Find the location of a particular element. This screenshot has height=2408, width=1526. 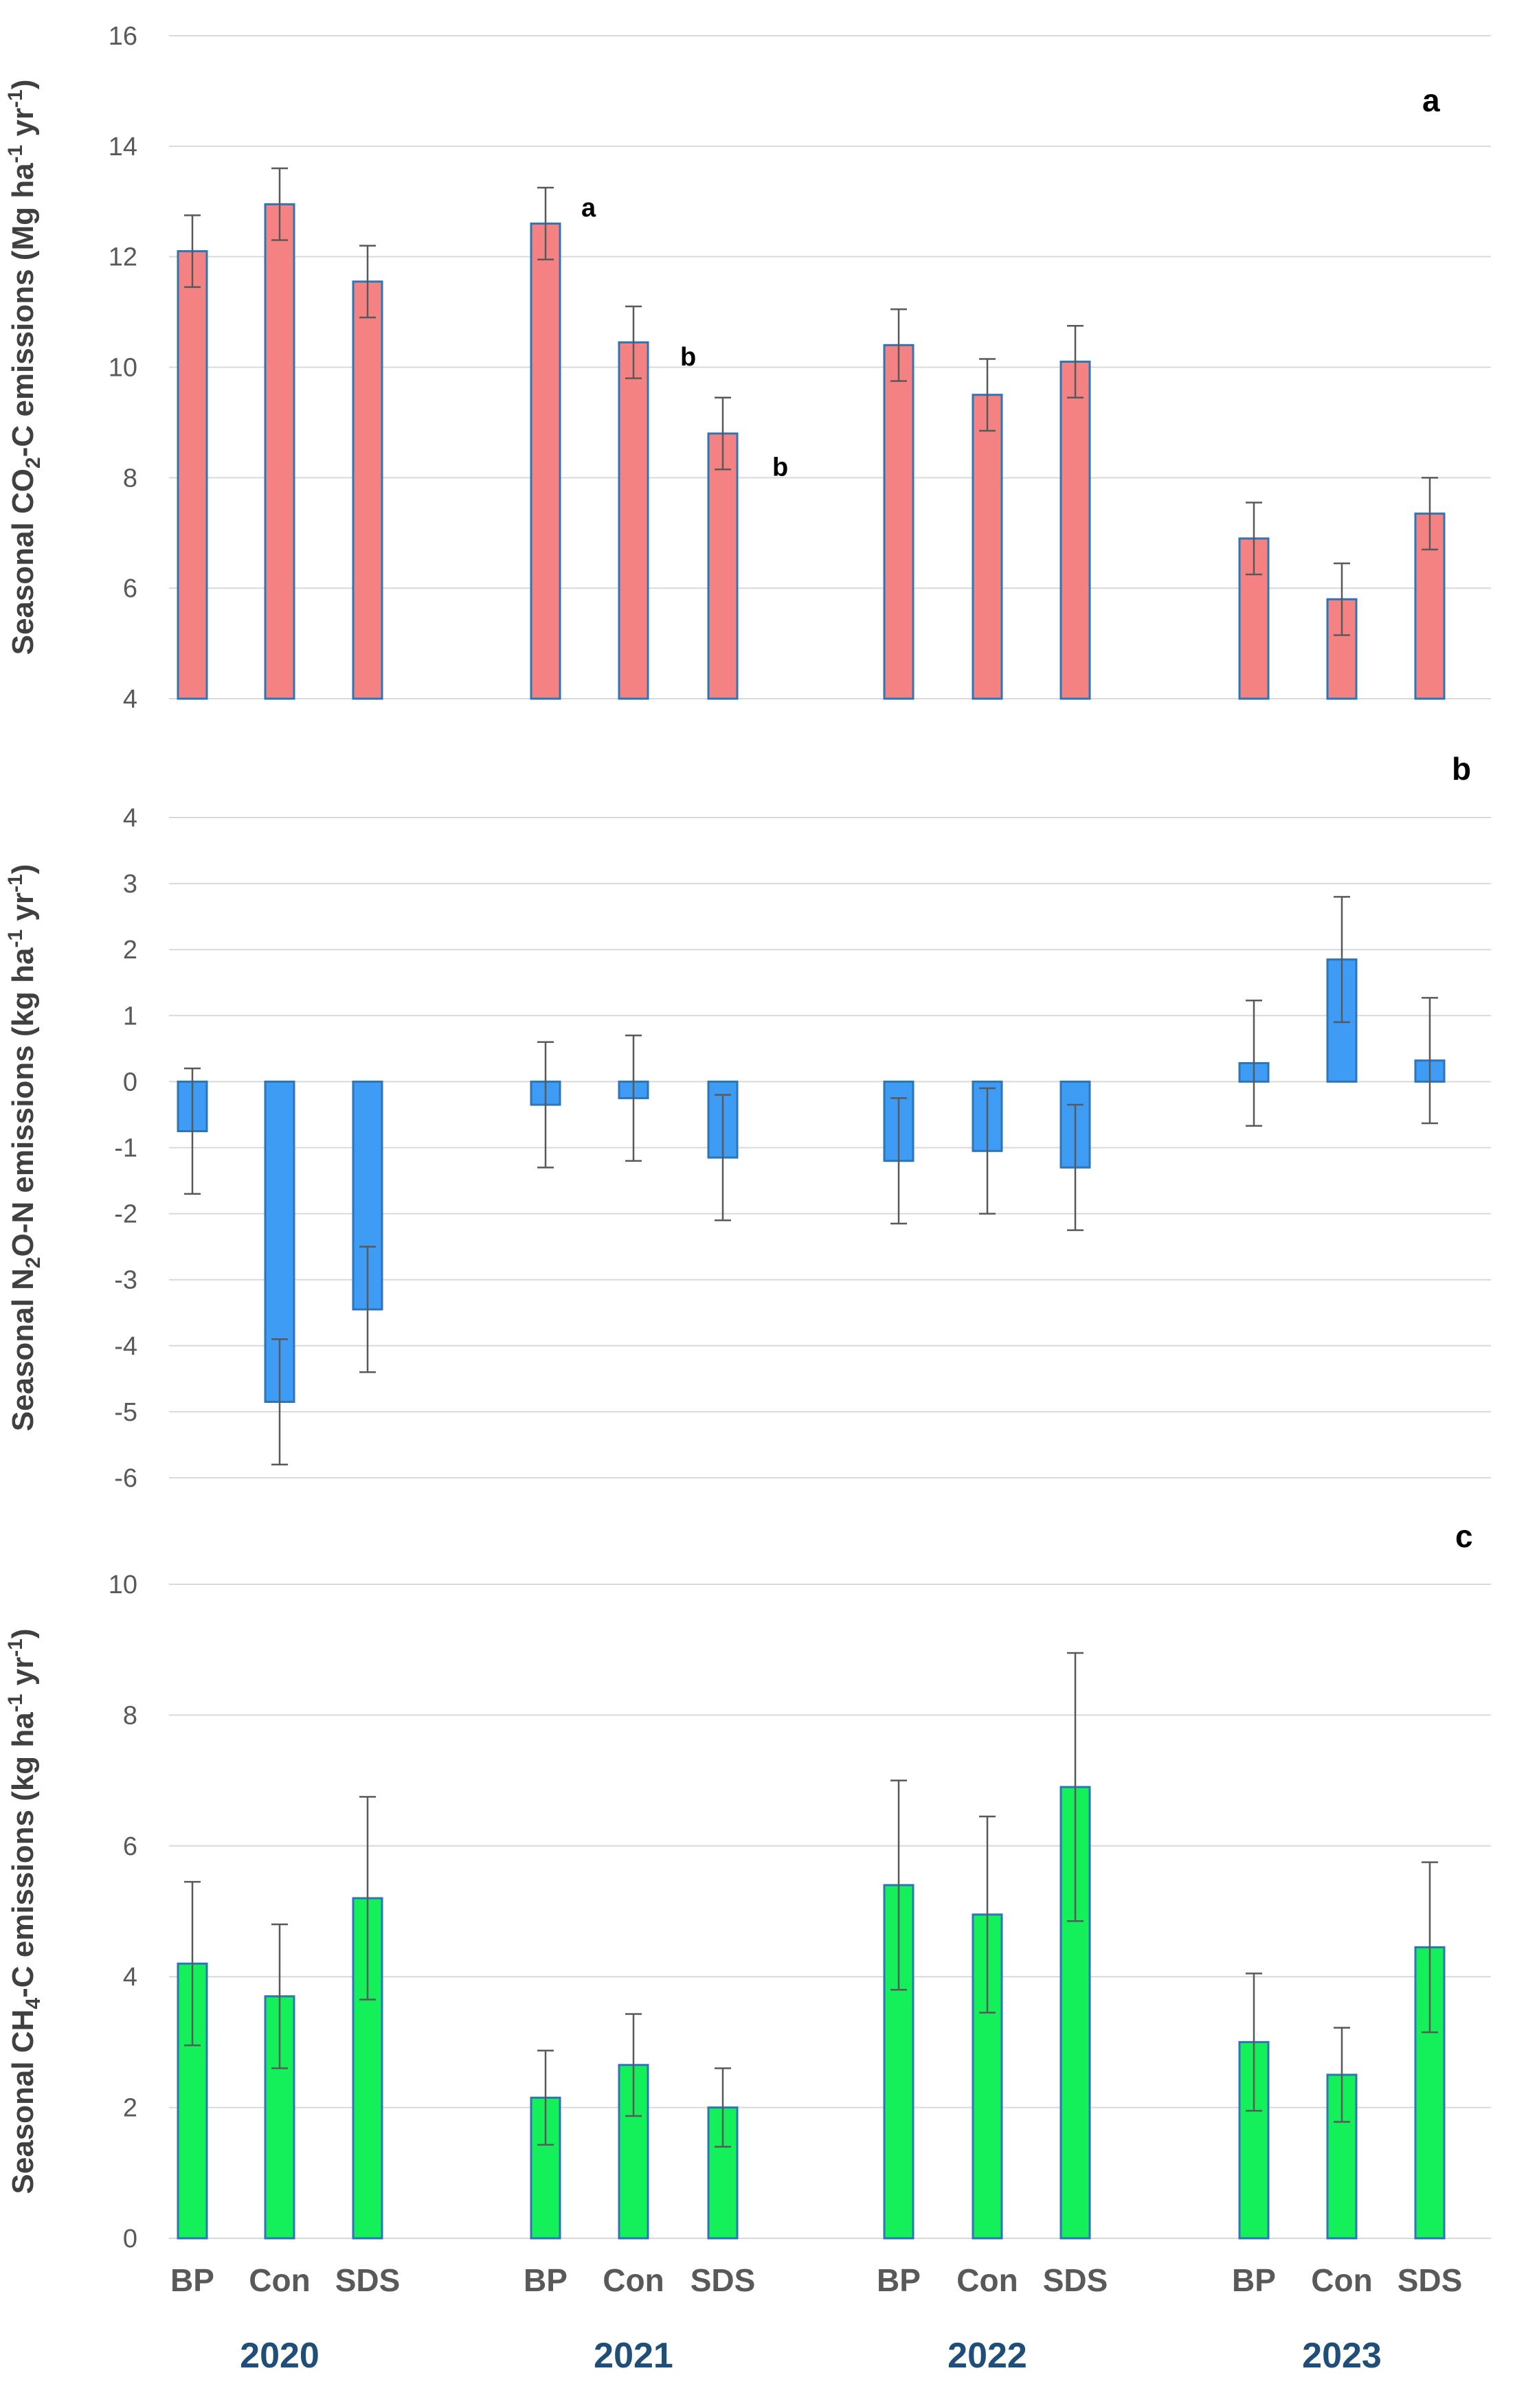

y-tick-label: -4 is located at coordinates (125, 1346).